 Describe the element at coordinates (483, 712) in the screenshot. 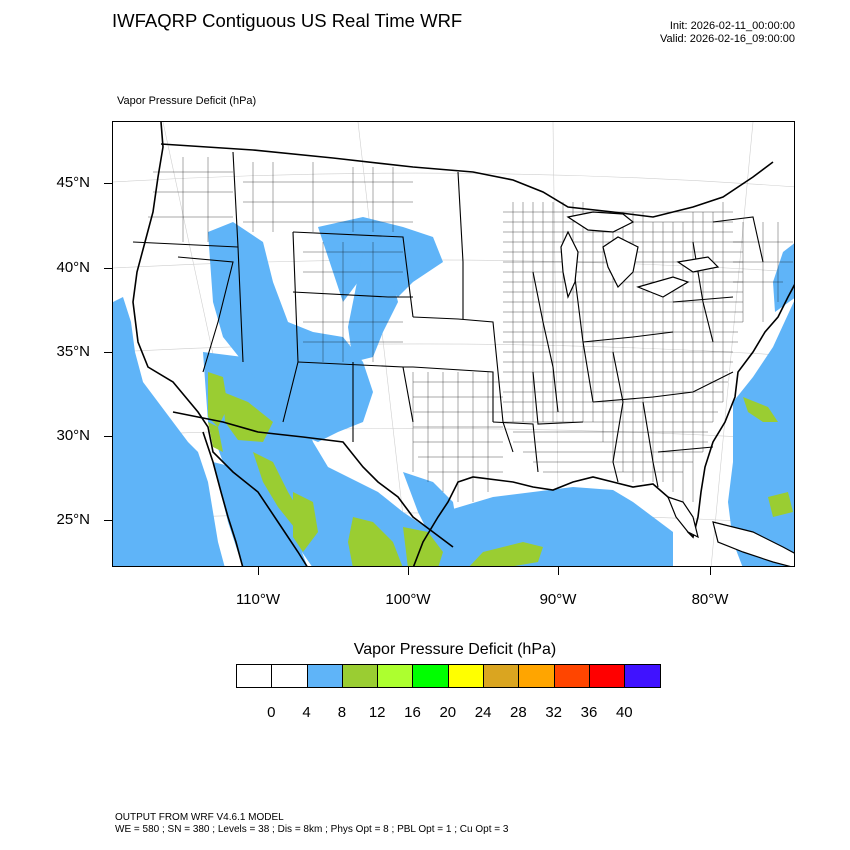

I see `colorbar-label: 24` at that location.